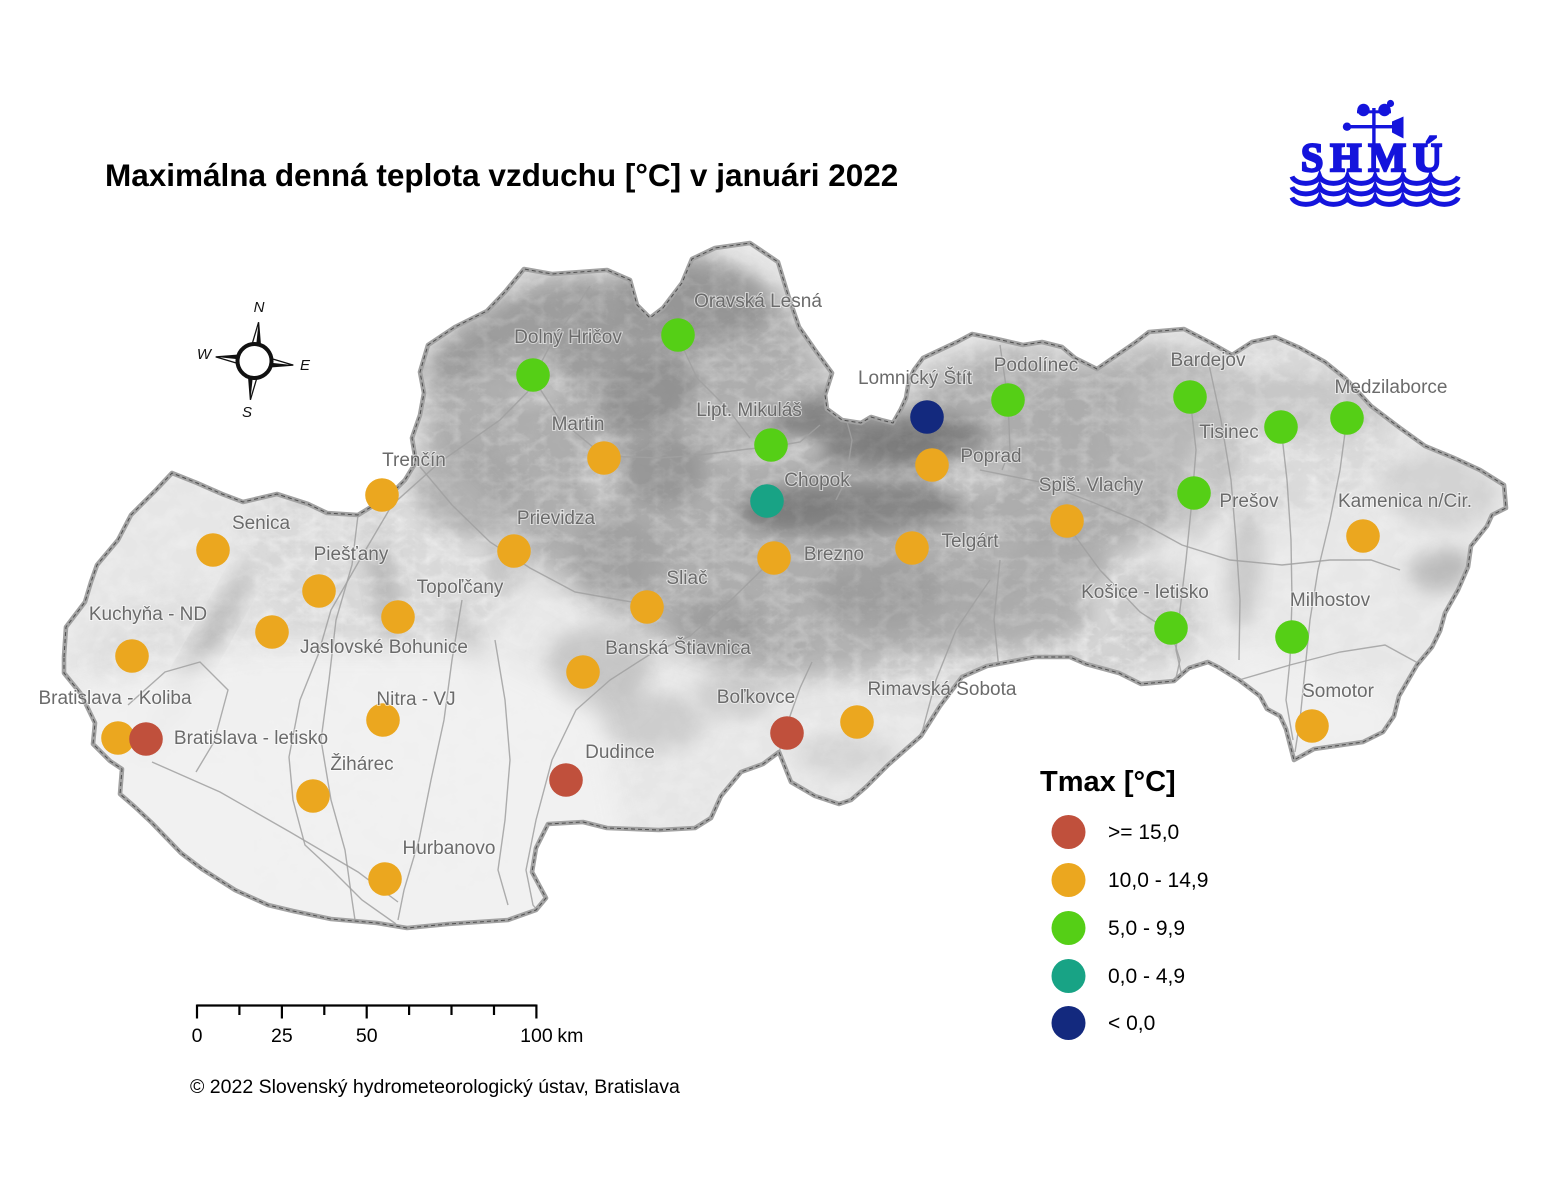  Describe the element at coordinates (1091, 485) in the screenshot. I see `svg-text: Spiš. Vlachy` at that location.